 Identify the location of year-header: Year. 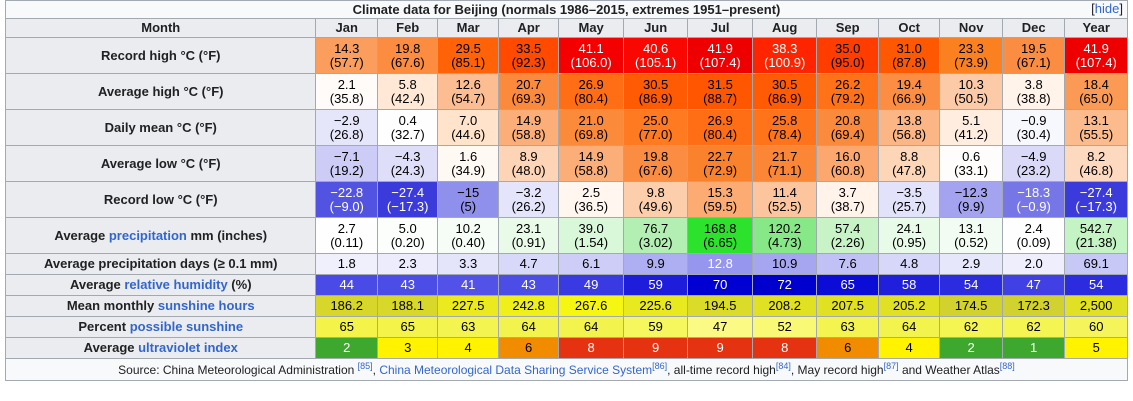
(1096, 28).